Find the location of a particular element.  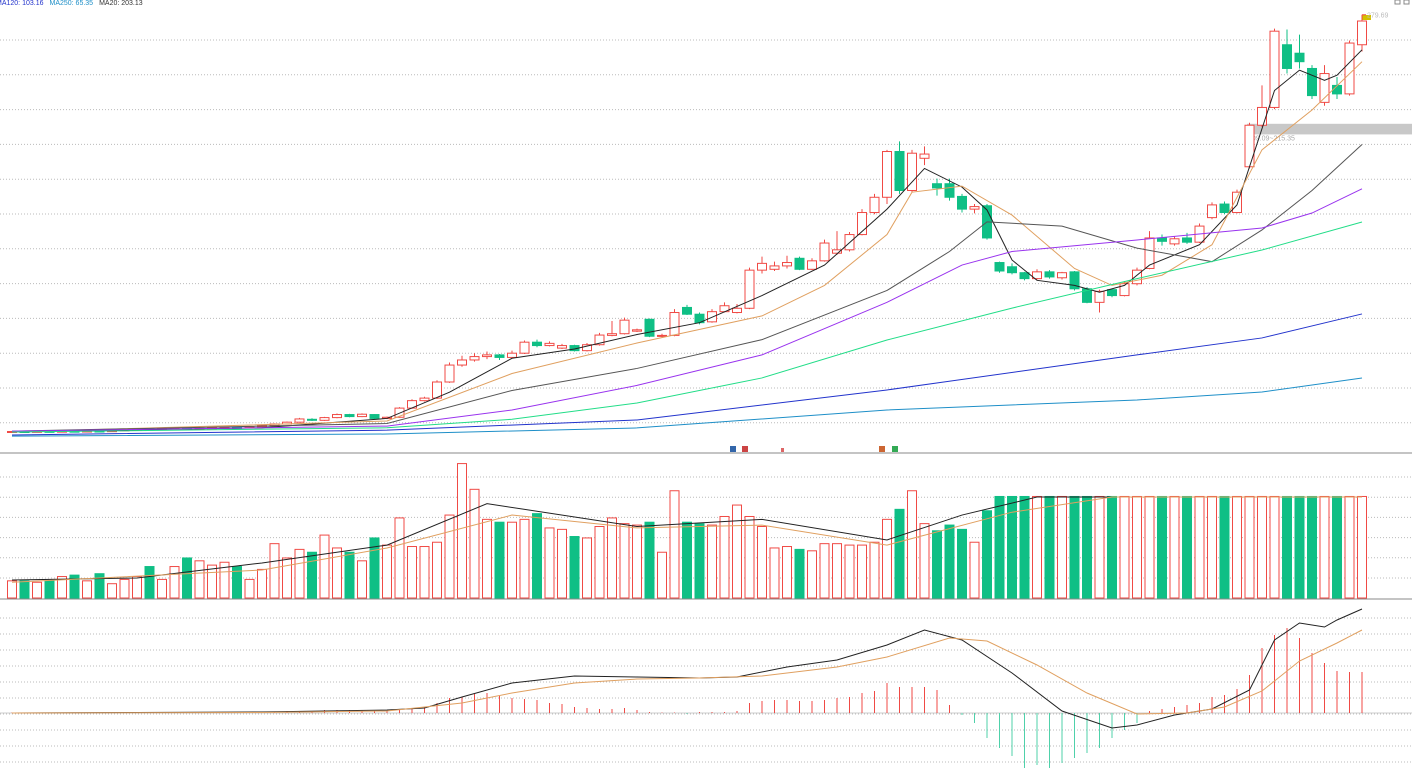

legend-entry: MA120: 103.16 is located at coordinates (22, 3).